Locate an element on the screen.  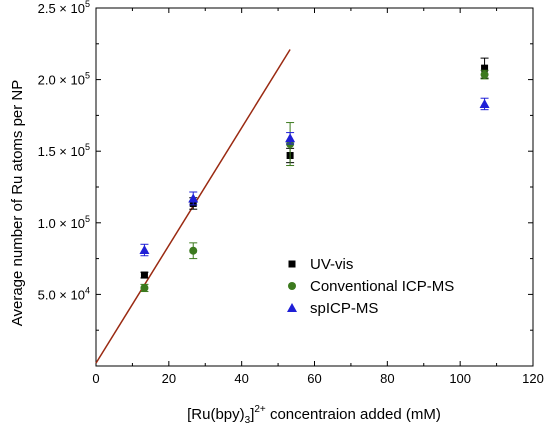
x-tick-label: 120 is located at coordinates (533, 378).